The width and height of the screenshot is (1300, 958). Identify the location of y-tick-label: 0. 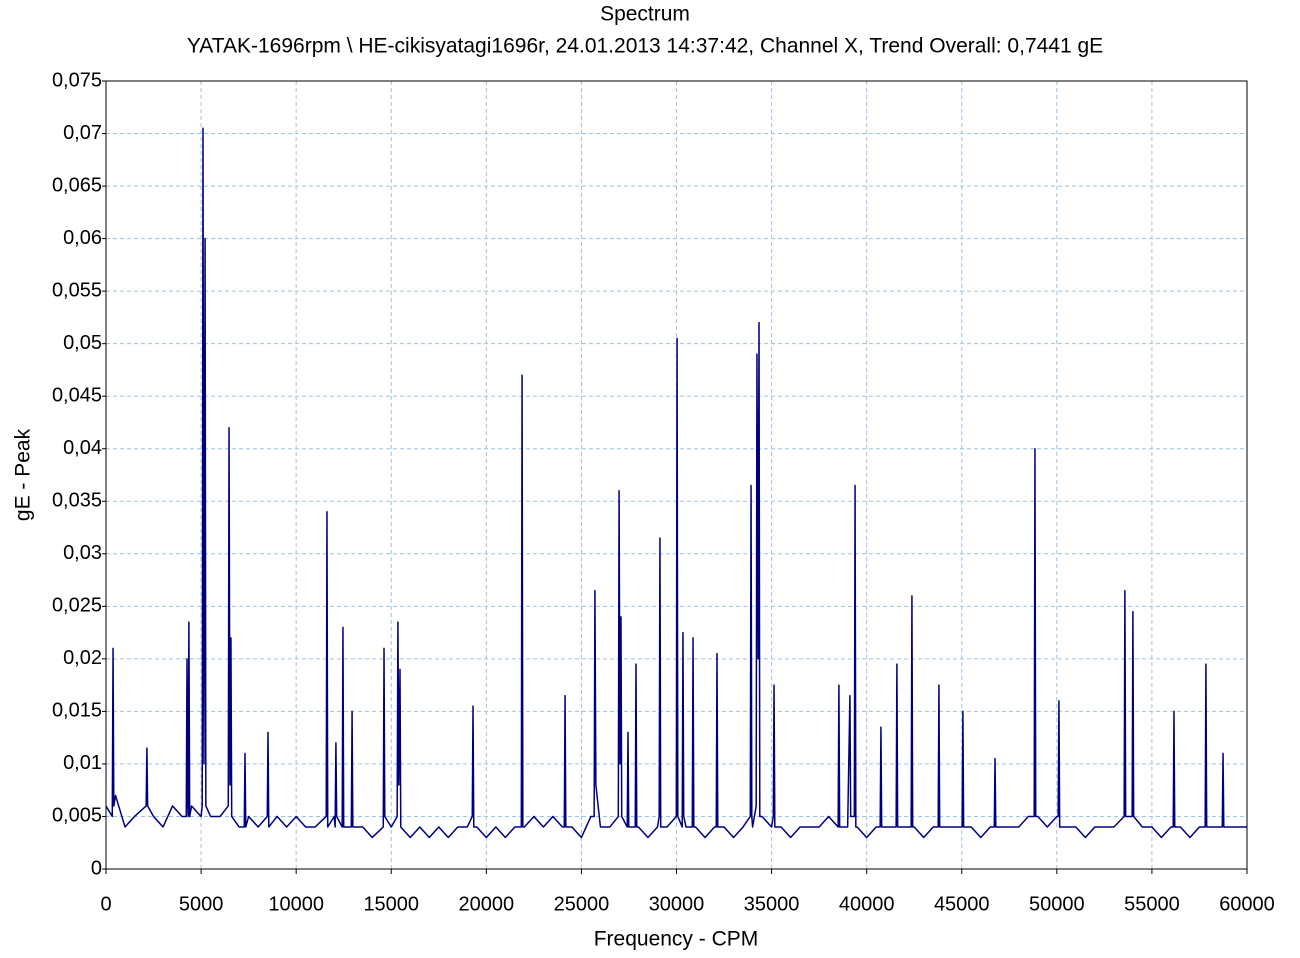
(96, 868).